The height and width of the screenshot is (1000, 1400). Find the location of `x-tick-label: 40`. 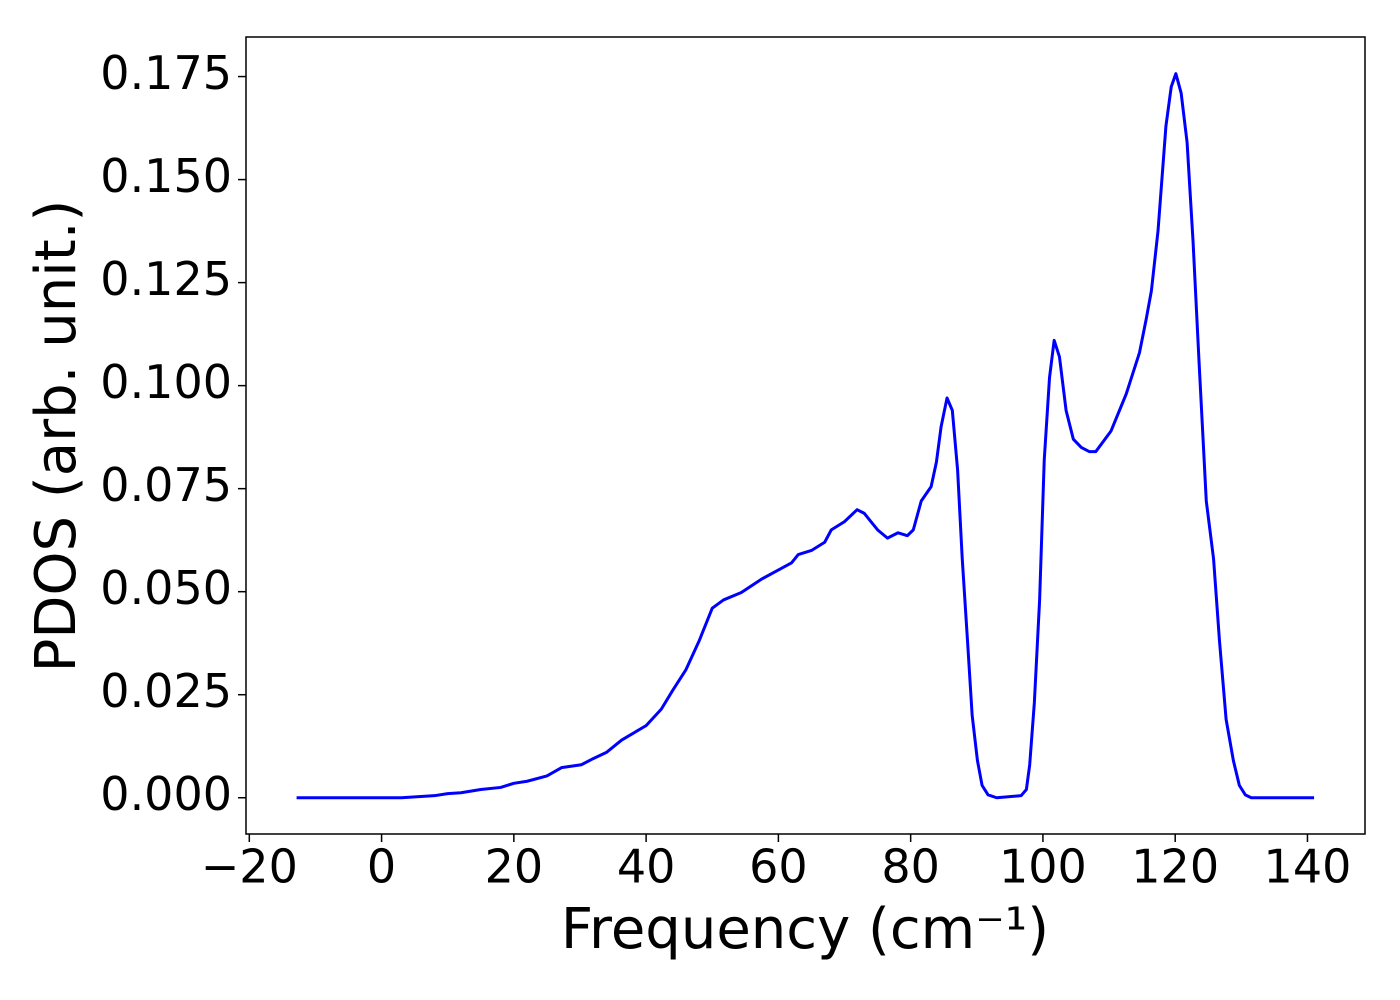

x-tick-label: 40 is located at coordinates (646, 867).